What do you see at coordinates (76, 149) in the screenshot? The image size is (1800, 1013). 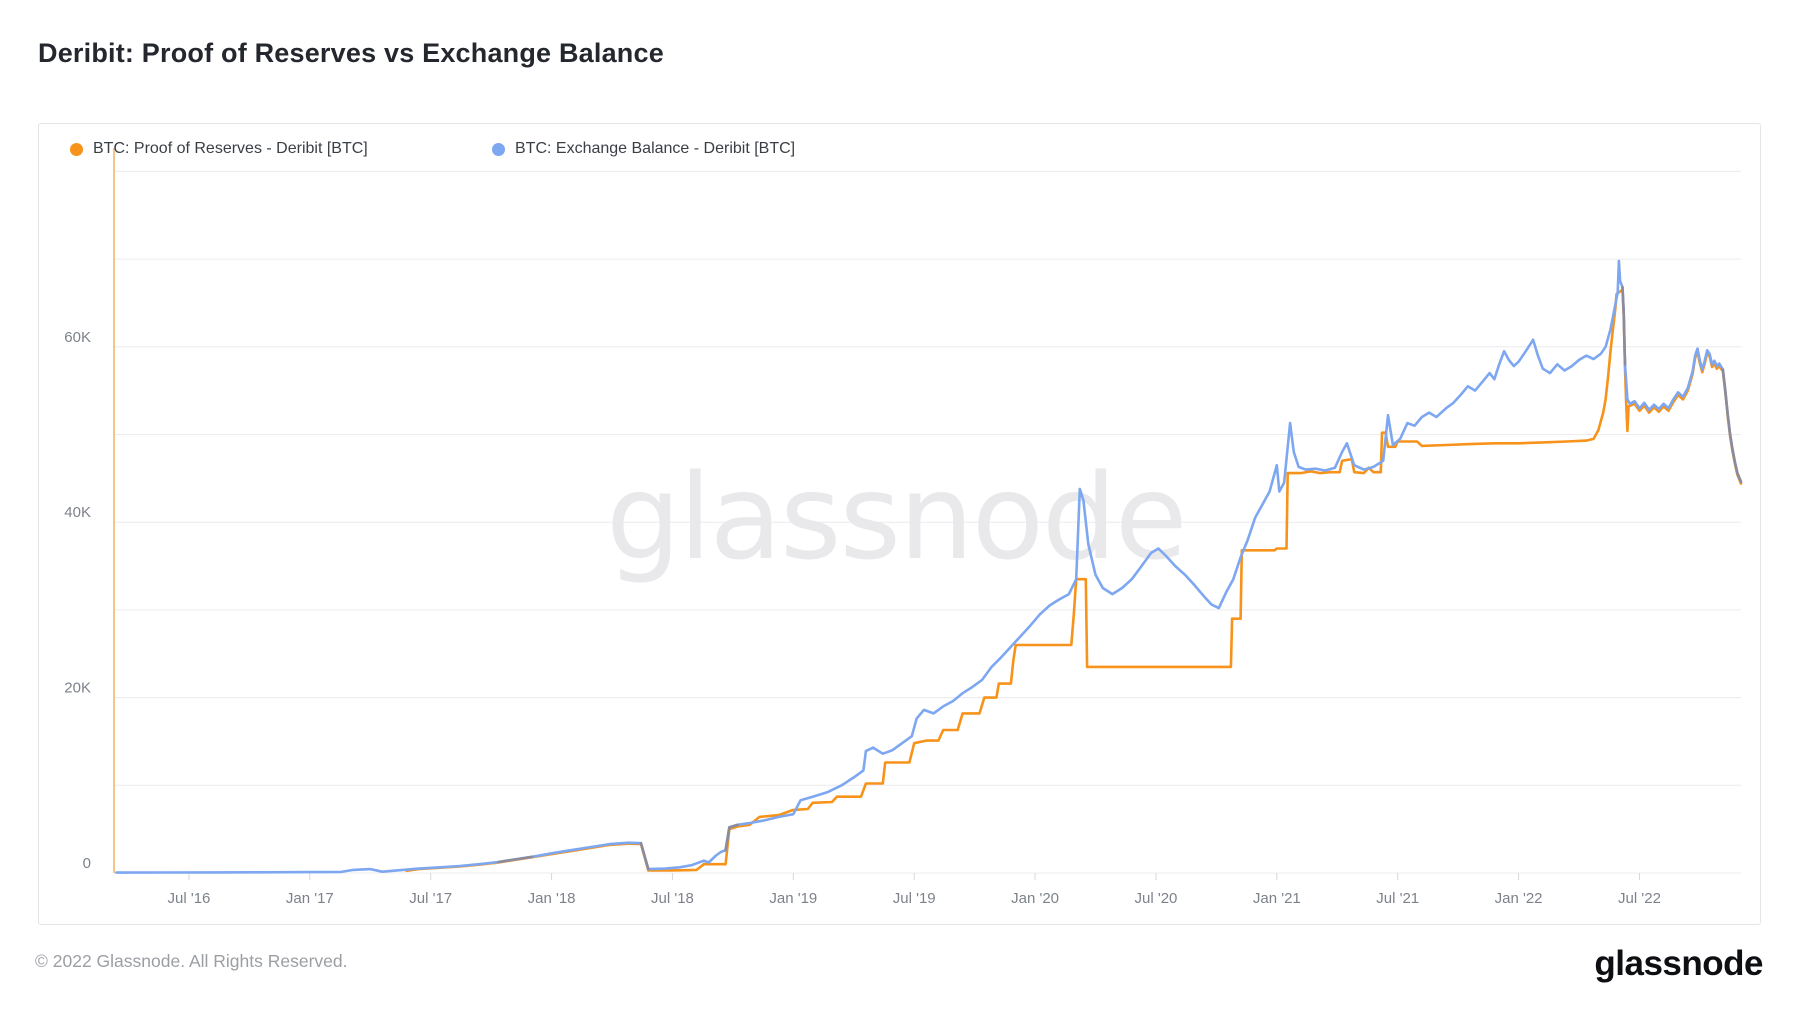 I see `legend-dot-orange` at bounding box center [76, 149].